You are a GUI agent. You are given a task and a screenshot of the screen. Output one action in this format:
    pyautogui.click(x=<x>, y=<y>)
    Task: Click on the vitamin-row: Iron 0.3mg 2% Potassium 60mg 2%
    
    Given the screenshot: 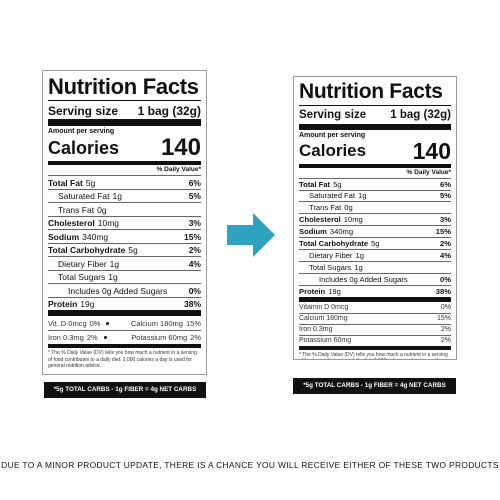 What is the action you would take?
    pyautogui.click(x=124, y=337)
    